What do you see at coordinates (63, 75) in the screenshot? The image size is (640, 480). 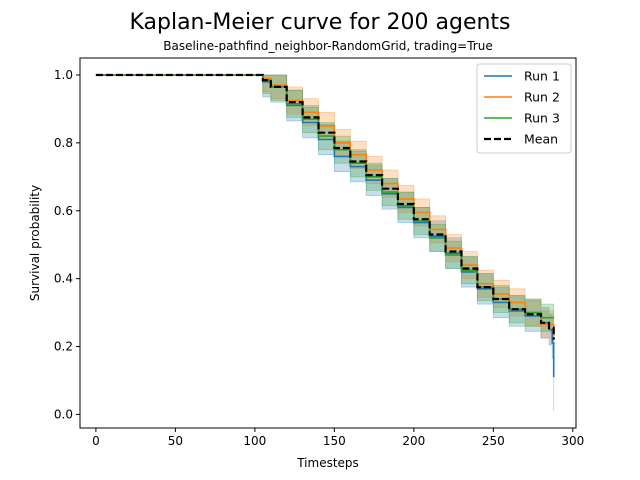 I see `y-tick-label: 1.0` at bounding box center [63, 75].